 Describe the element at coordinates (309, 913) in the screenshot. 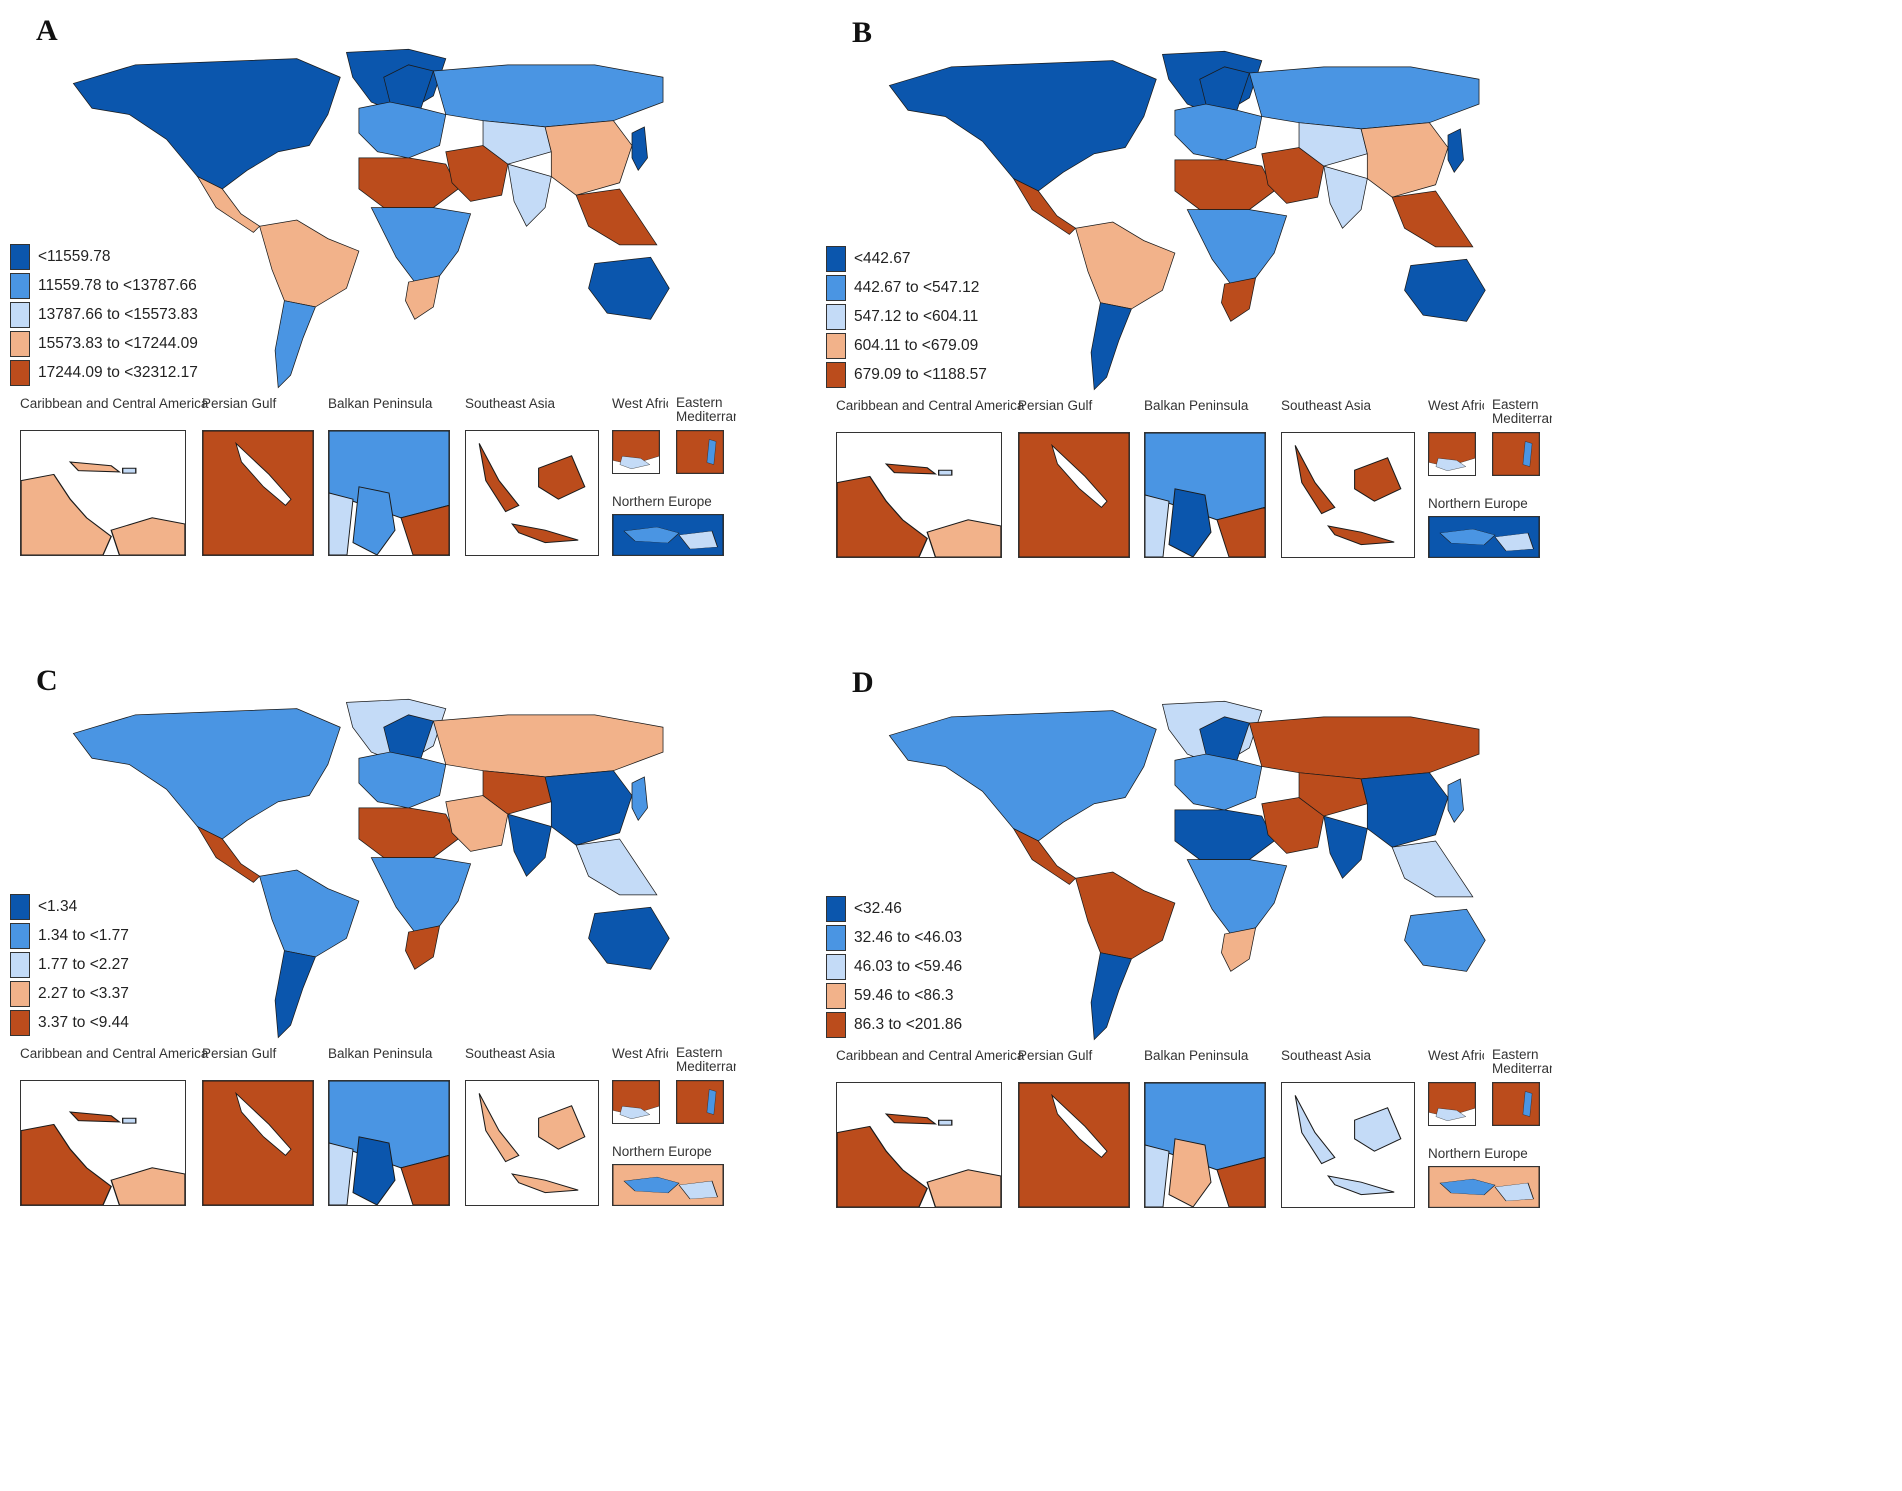

I see `region-south-america-north` at that location.